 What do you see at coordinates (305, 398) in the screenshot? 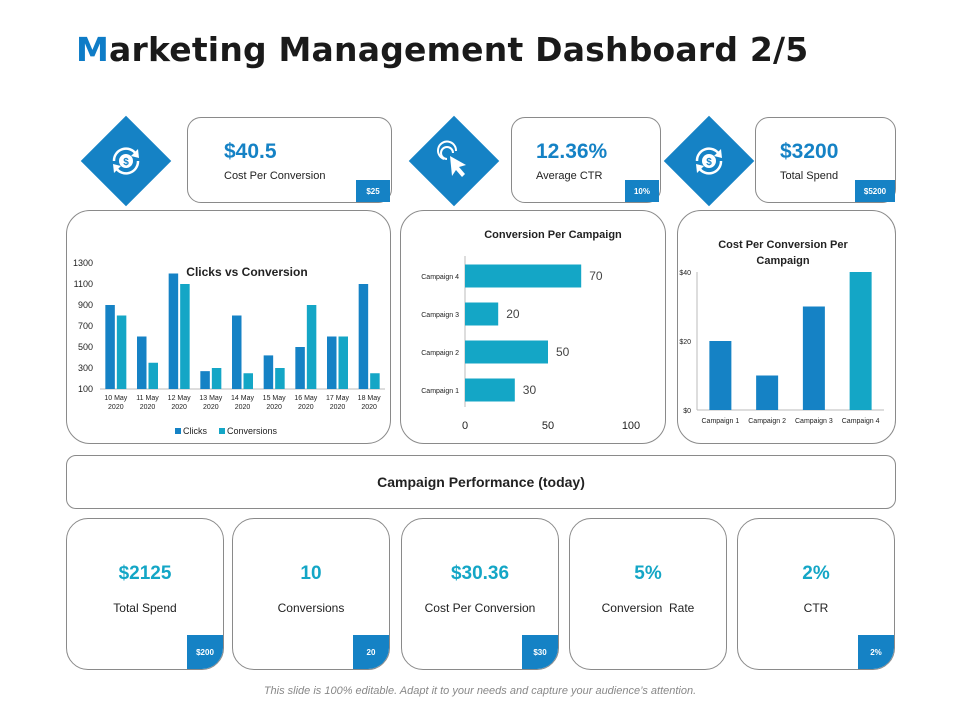
I see `x-tick-label: 16 May` at bounding box center [305, 398].